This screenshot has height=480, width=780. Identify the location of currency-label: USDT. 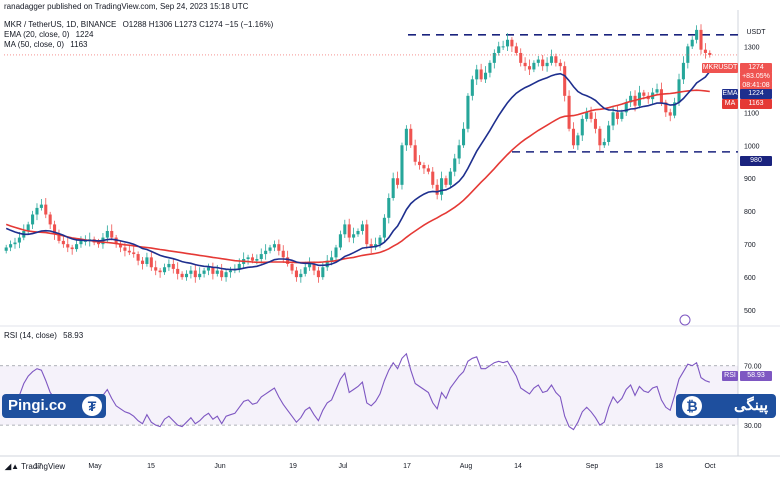
(756, 32).